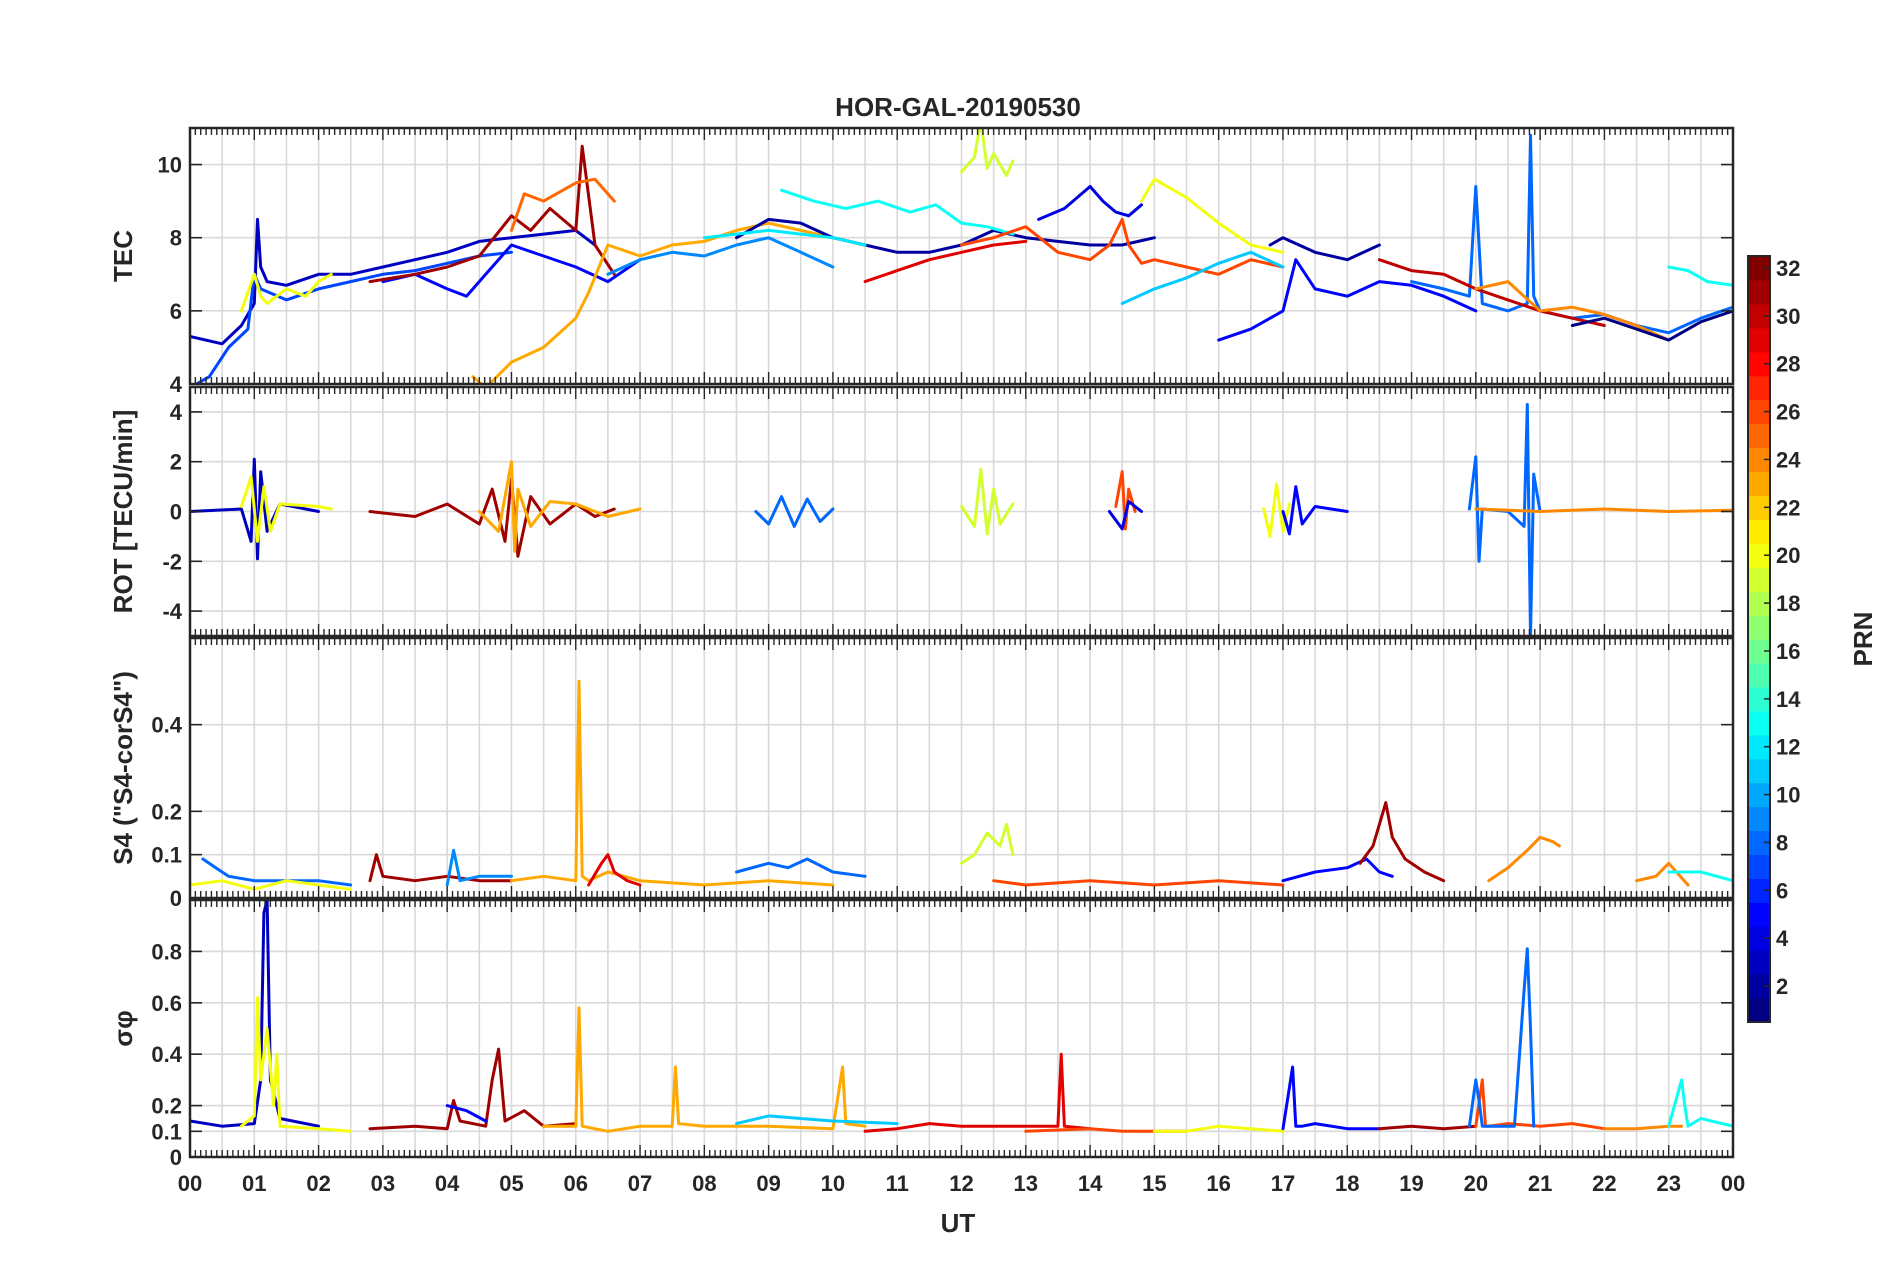 Image resolution: width=1902 pixels, height=1272 pixels. I want to click on x-tick-label: 15, so click(1154, 1183).